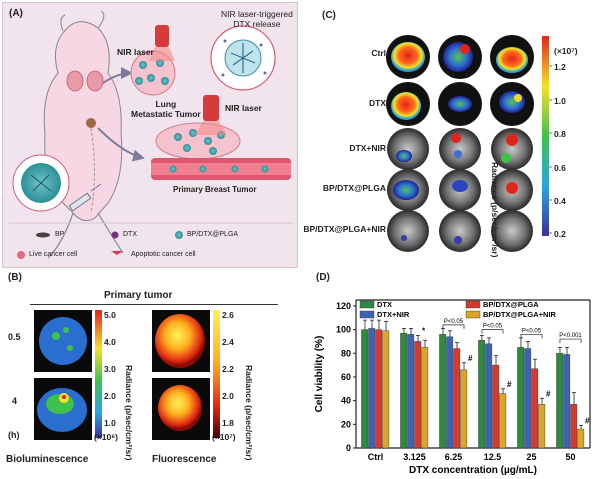 The width and height of the screenshot is (598, 479). Describe the element at coordinates (243, 108) in the screenshot. I see `nir-laser-bottom-label: NIR laser` at that location.